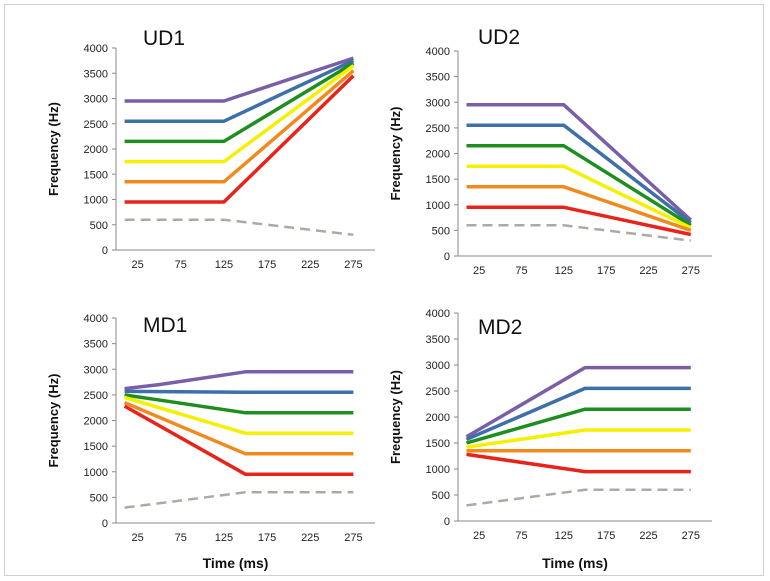  I want to click on panel-title: UD1, so click(164, 38).